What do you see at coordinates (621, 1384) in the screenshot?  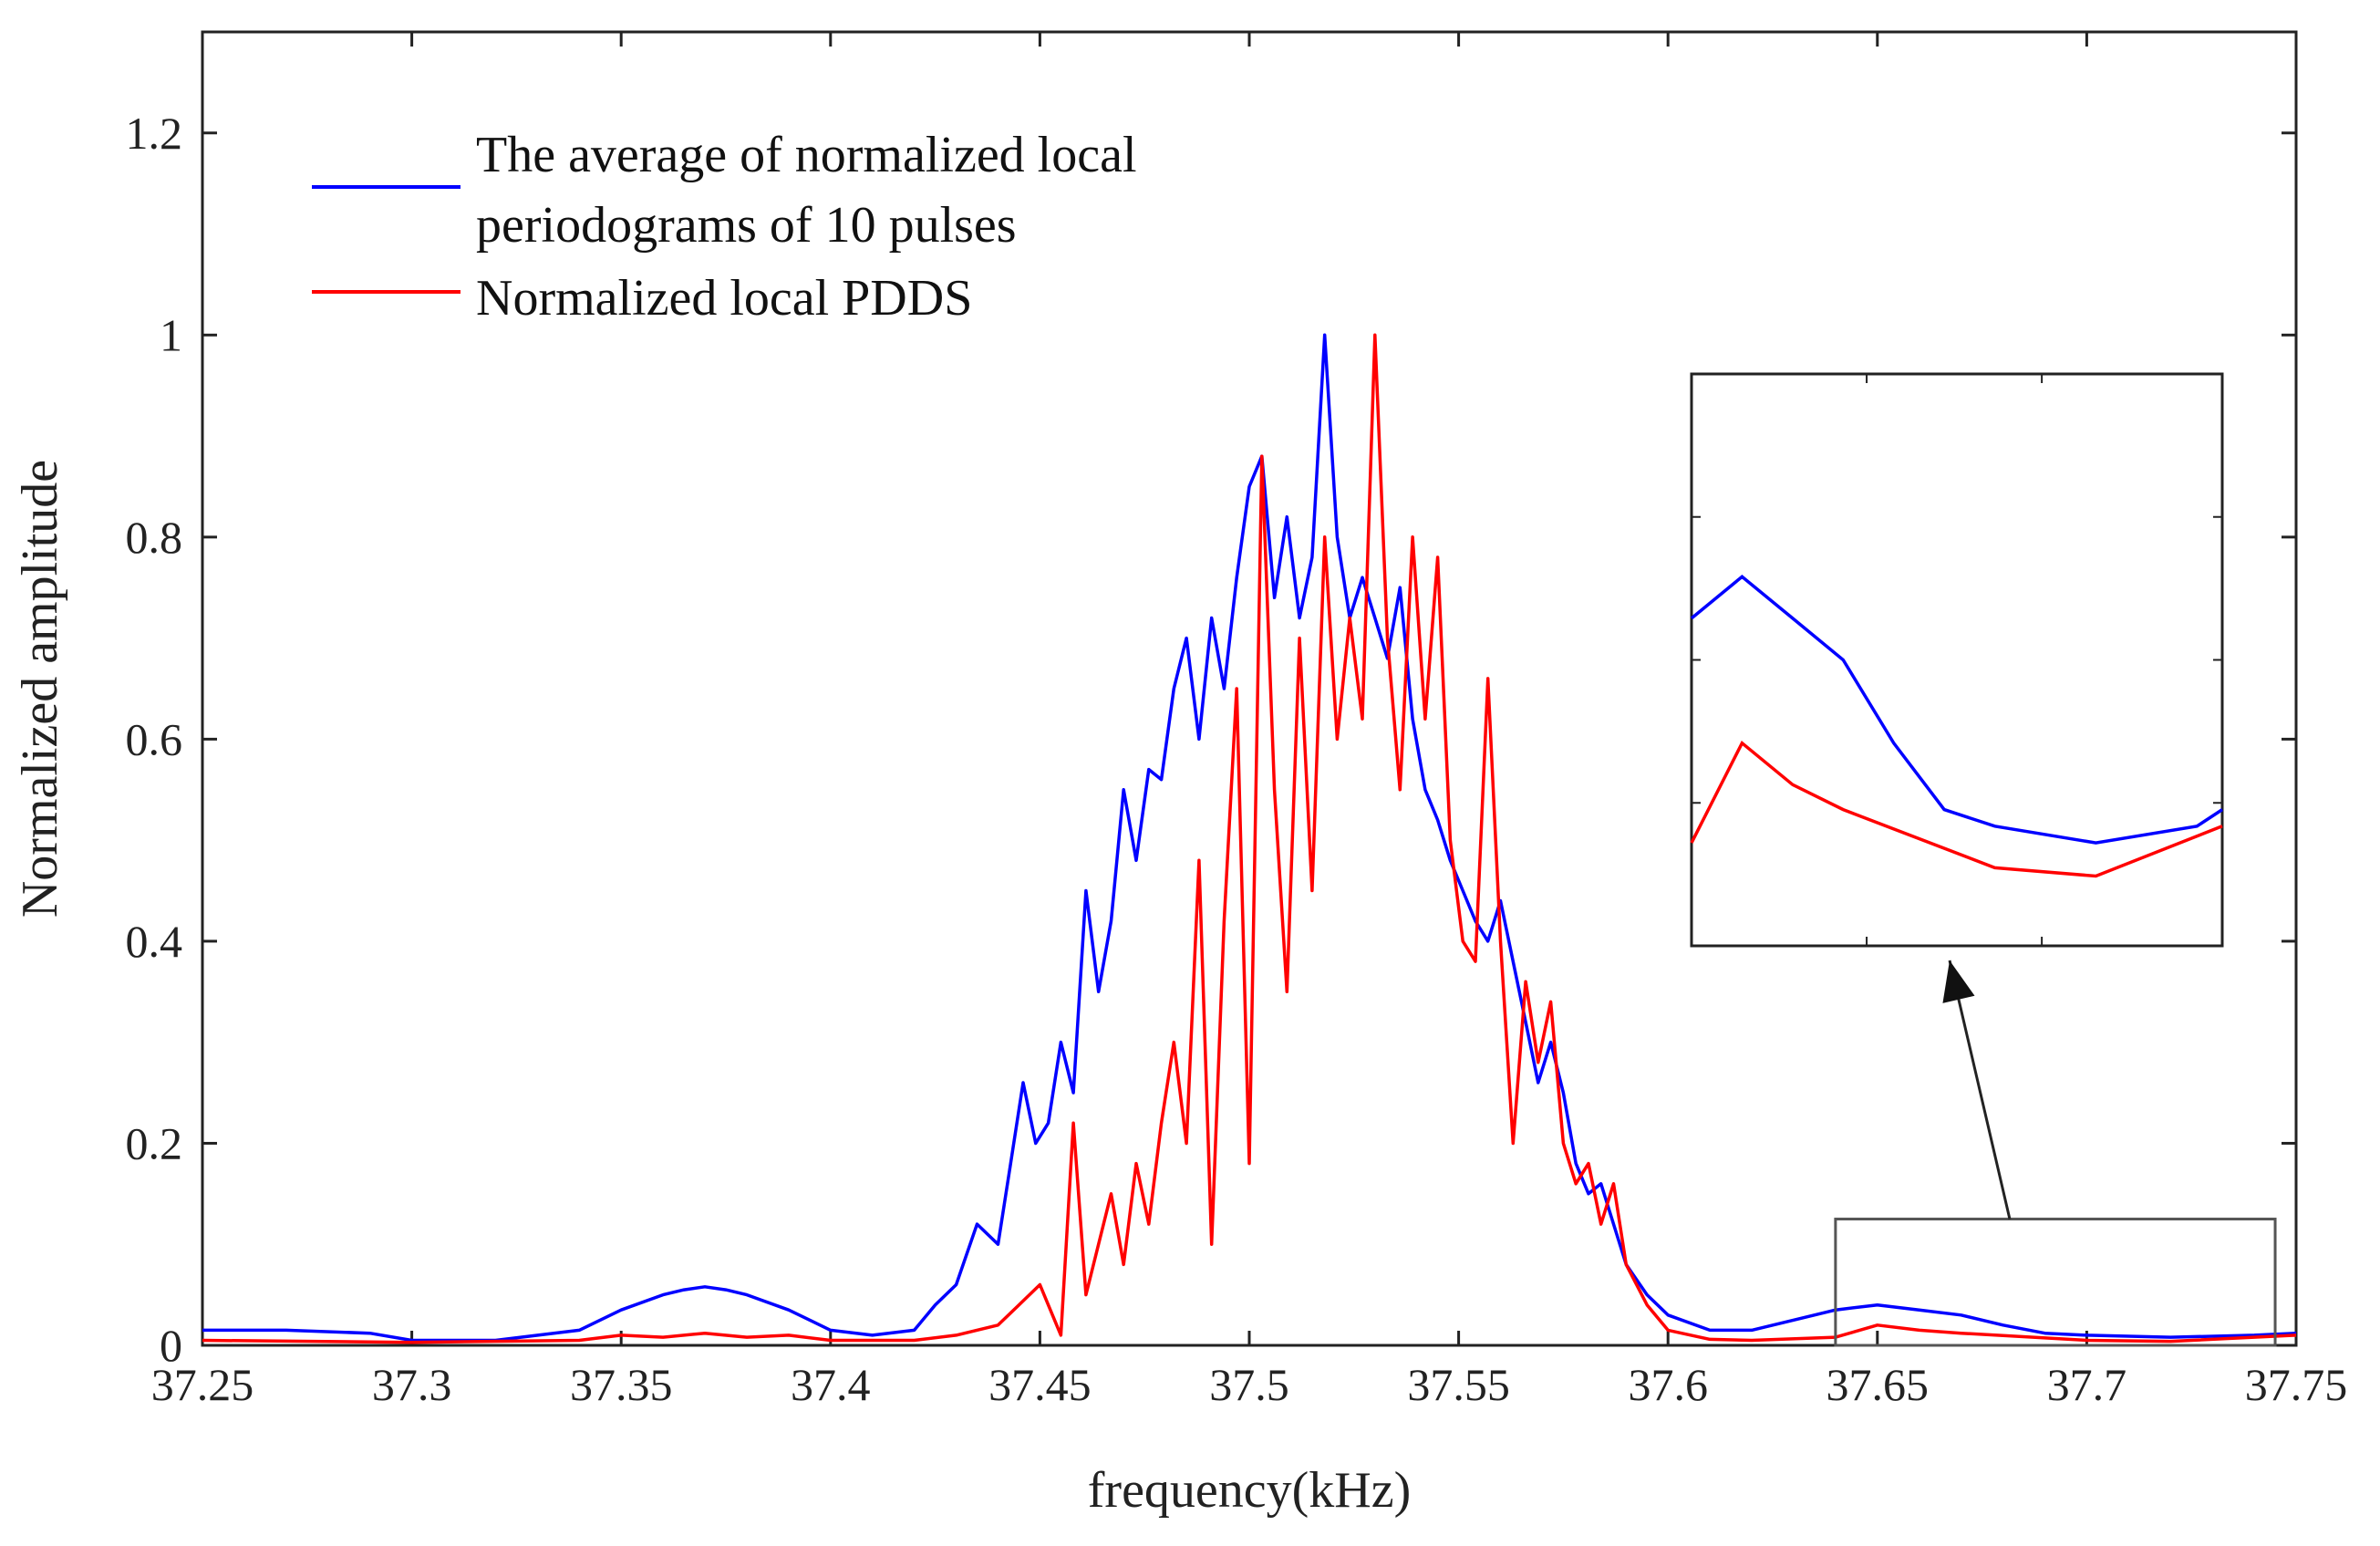 I see `x-tick-label: 37.35` at bounding box center [621, 1384].